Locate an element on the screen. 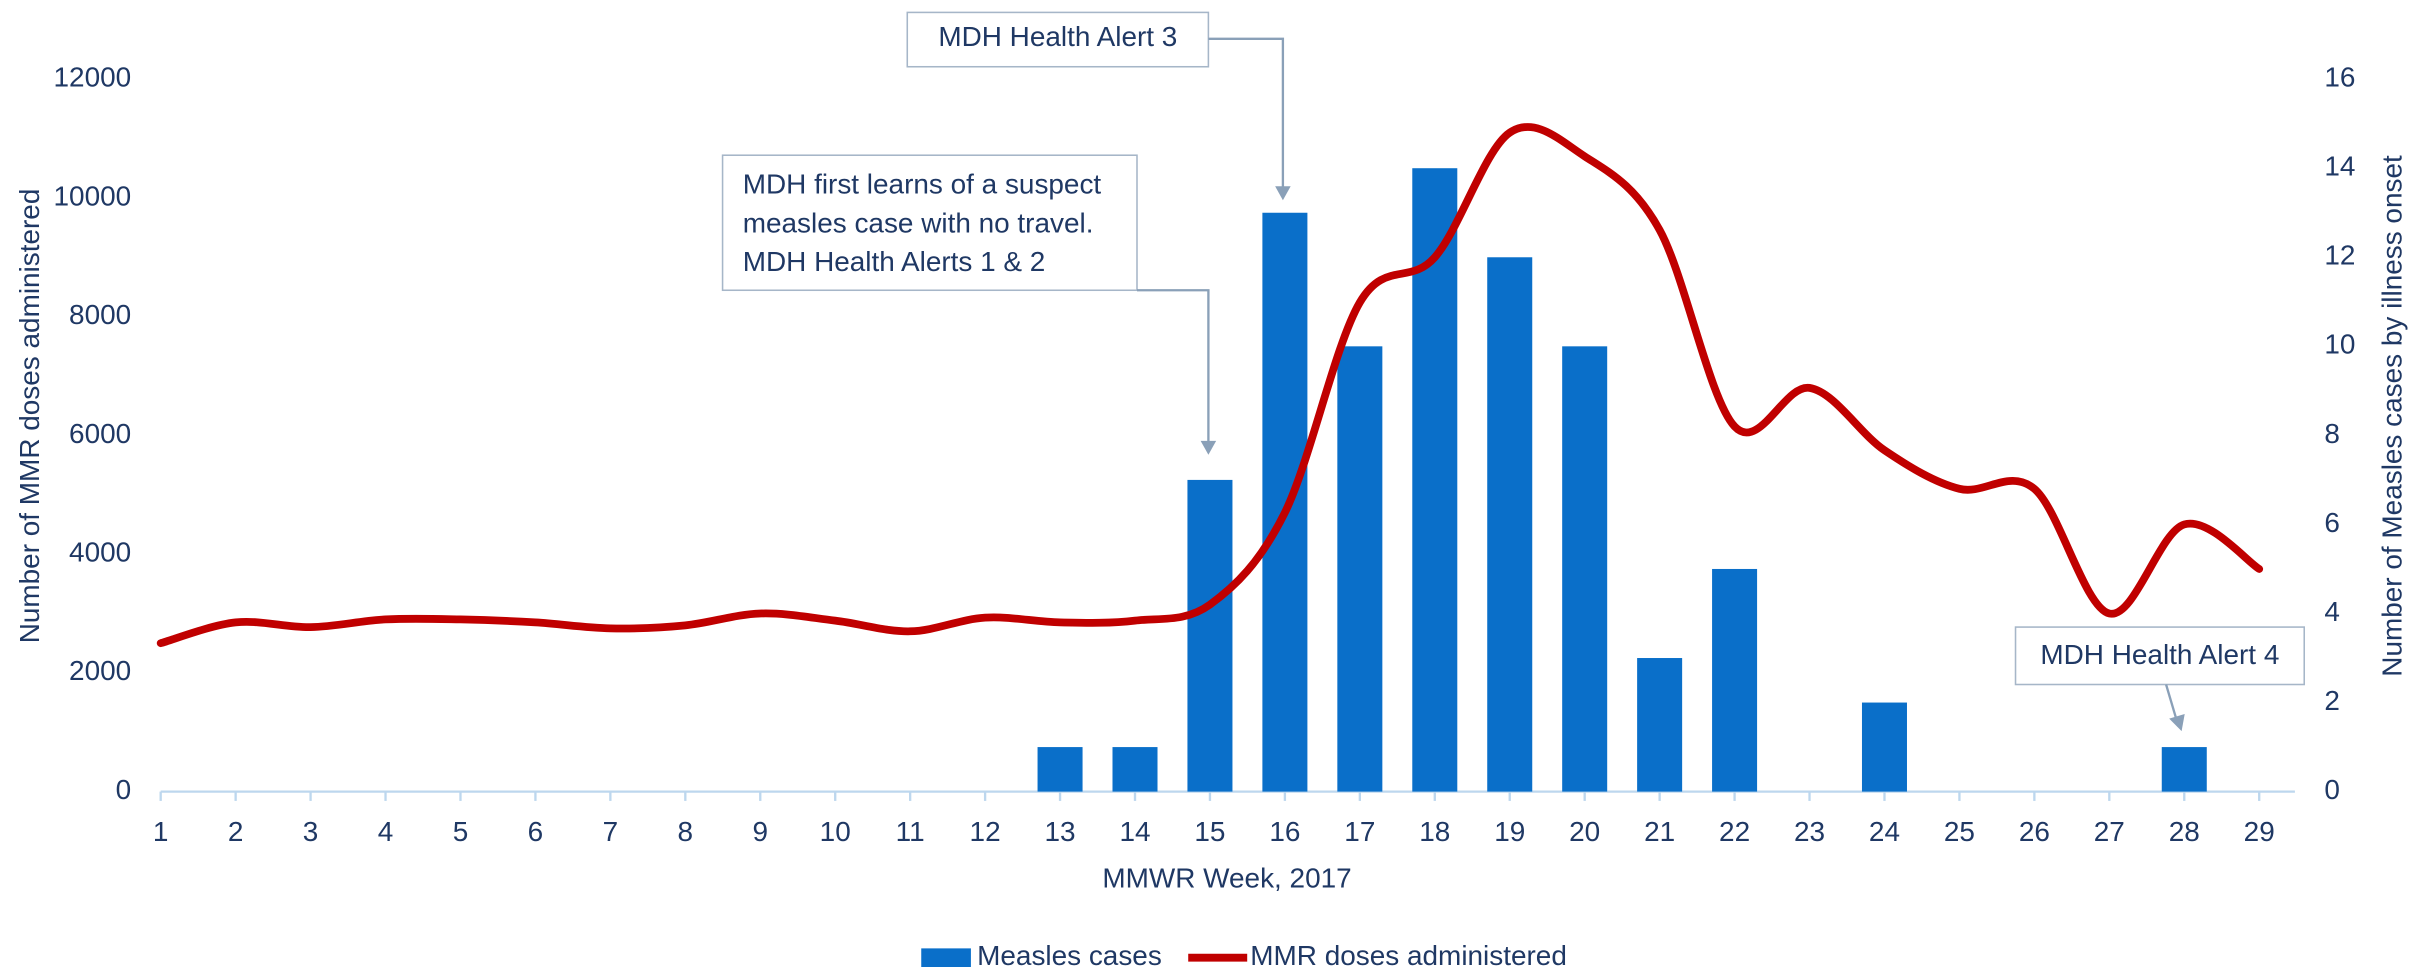 The image size is (2423, 967). x-tick-label: 15 is located at coordinates (1209, 831).